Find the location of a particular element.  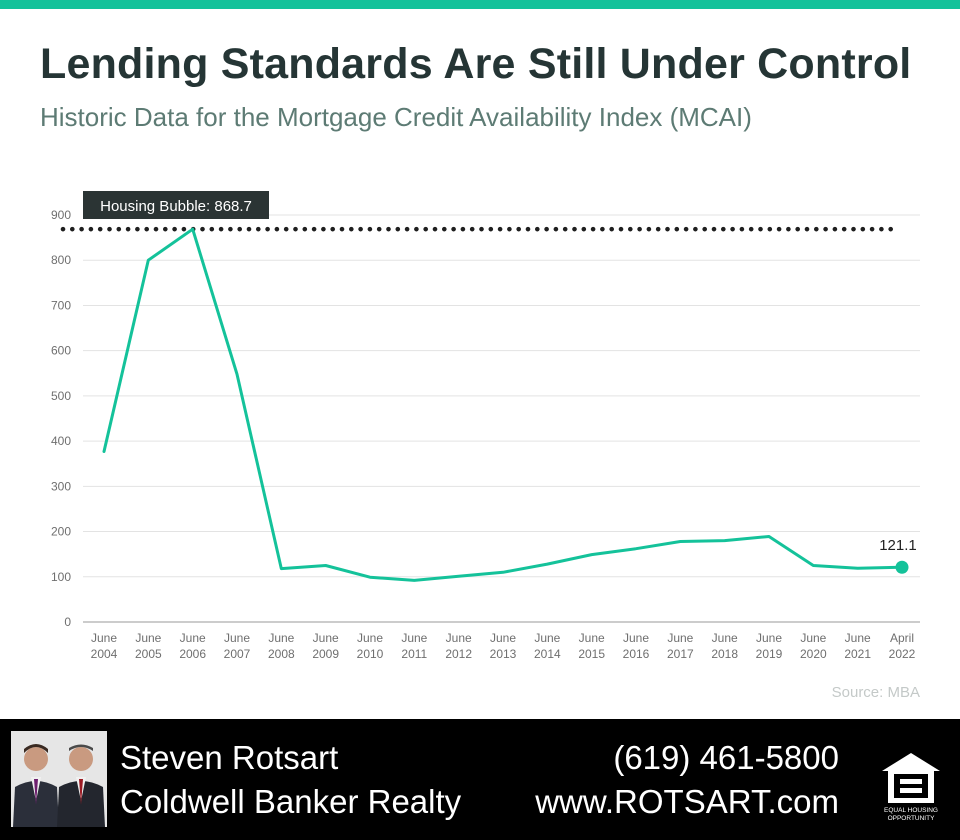

y-tick-label: 200 is located at coordinates (61, 532).